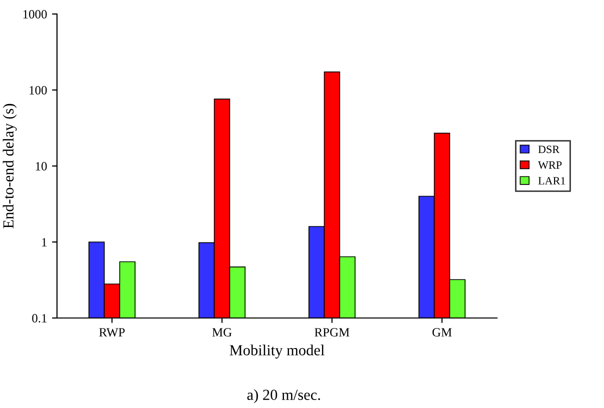 The height and width of the screenshot is (408, 604). Describe the element at coordinates (222, 332) in the screenshot. I see `x-tick-label: MG` at that location.